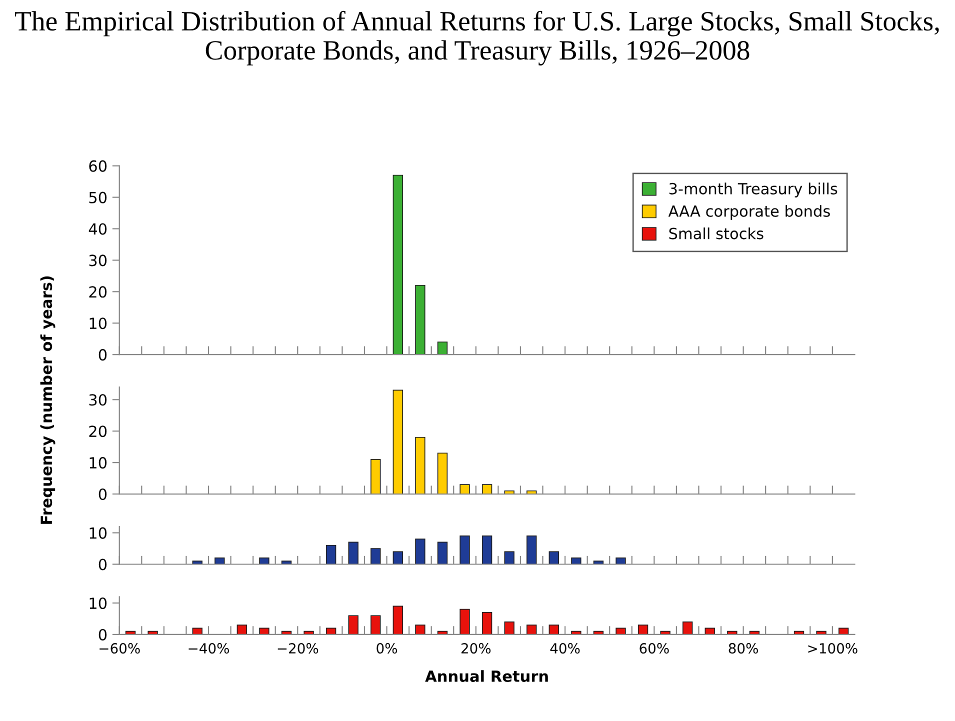 Image resolution: width=955 pixels, height=721 pixels. What do you see at coordinates (387, 648) in the screenshot?
I see `x-tick-label: 0%` at bounding box center [387, 648].